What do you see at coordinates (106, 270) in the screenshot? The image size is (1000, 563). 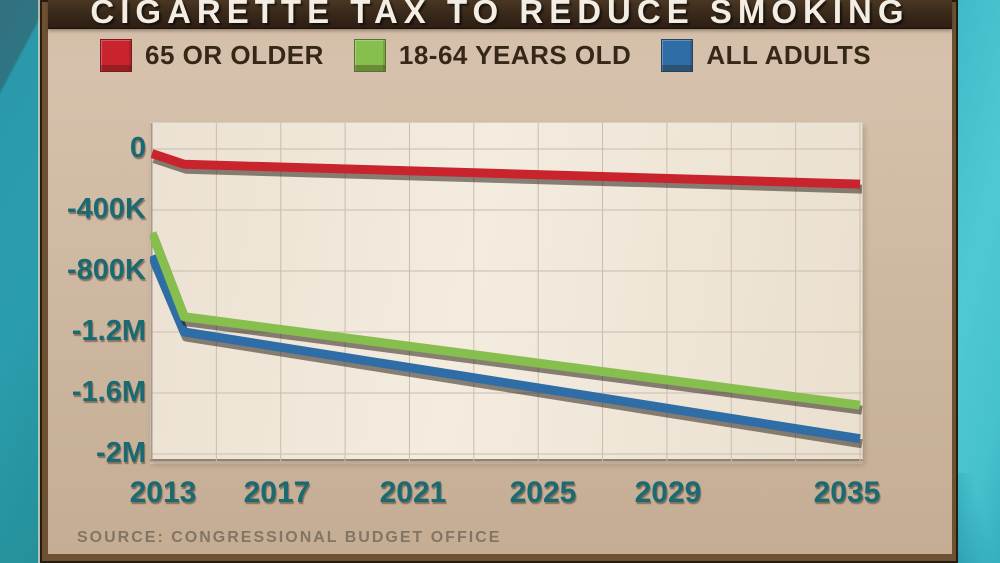 I see `y-tick-label-800k: -800K` at bounding box center [106, 270].